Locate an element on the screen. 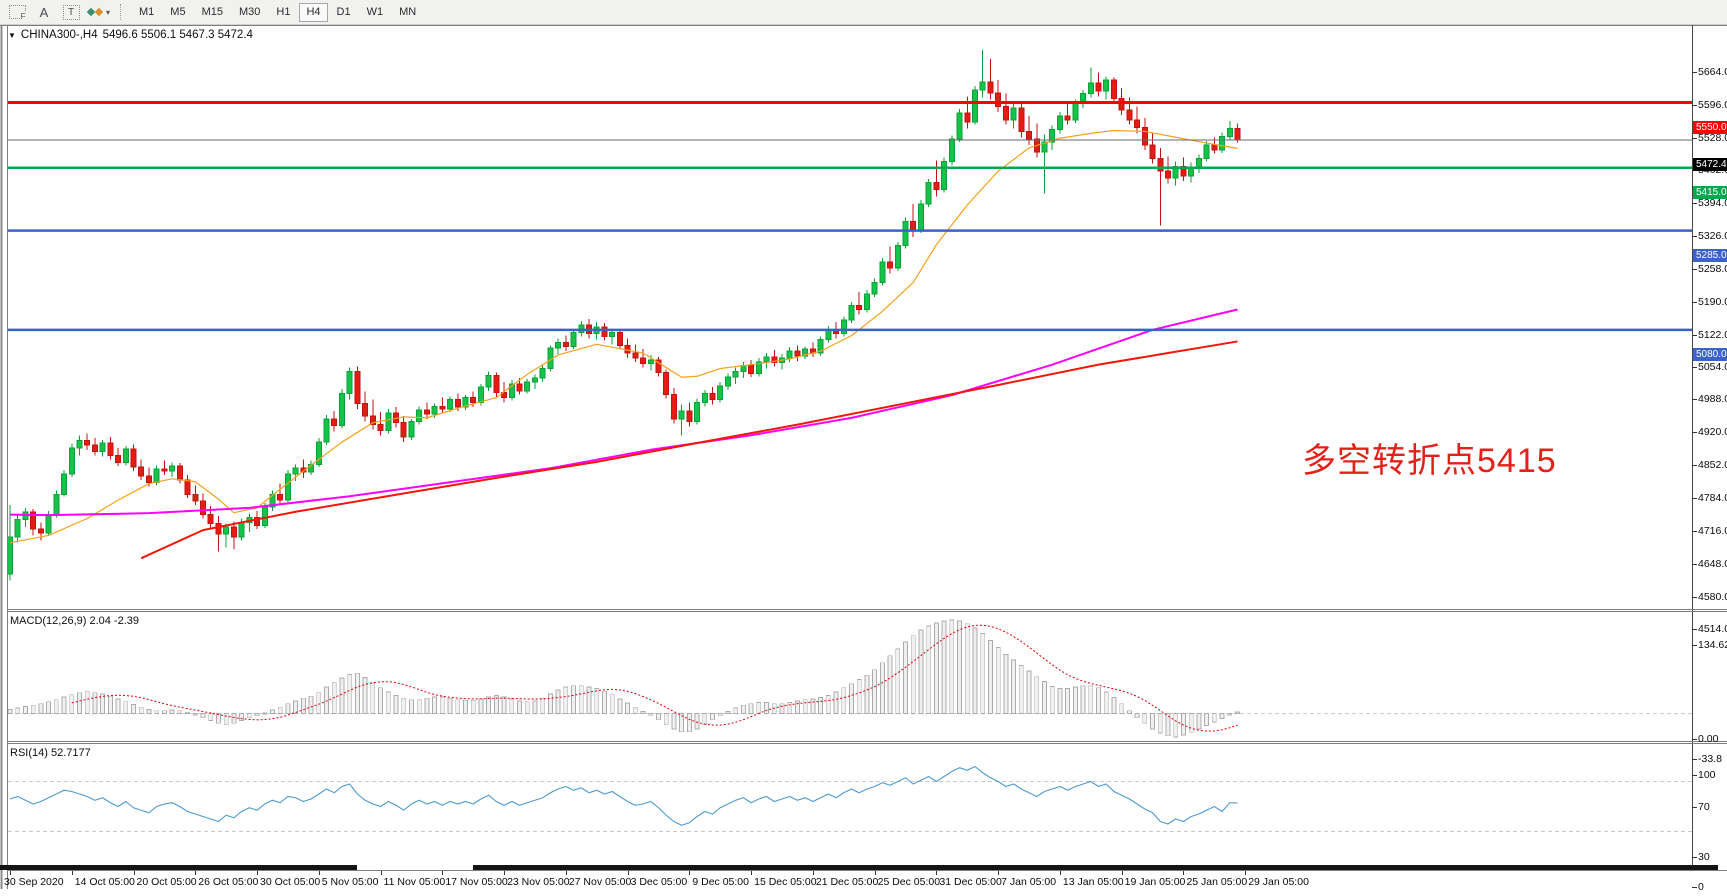 The image size is (1727, 896). macd-histogram is located at coordinates (623, 678).